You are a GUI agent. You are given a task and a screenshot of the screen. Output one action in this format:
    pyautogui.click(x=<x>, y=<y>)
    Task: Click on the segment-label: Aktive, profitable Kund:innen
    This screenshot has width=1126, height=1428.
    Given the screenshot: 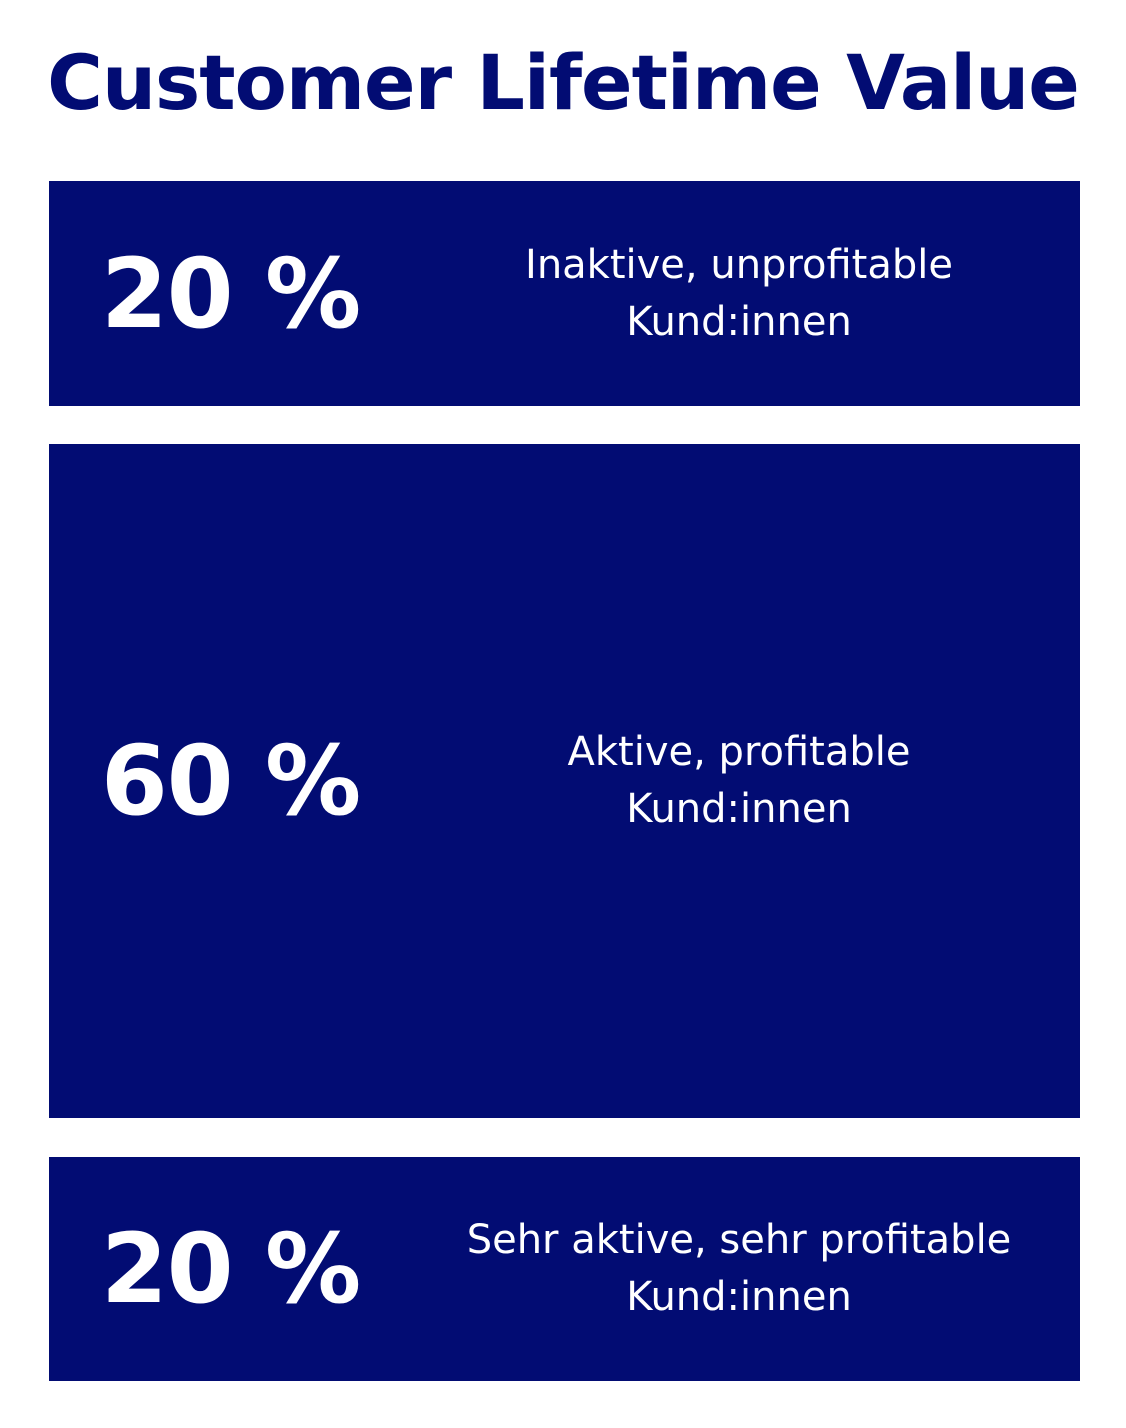 What is the action you would take?
    pyautogui.click(x=739, y=781)
    